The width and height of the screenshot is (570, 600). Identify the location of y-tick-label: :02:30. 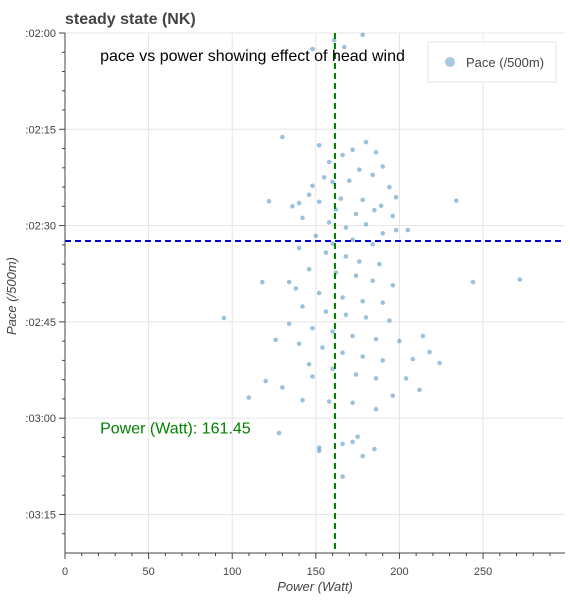
(40, 227).